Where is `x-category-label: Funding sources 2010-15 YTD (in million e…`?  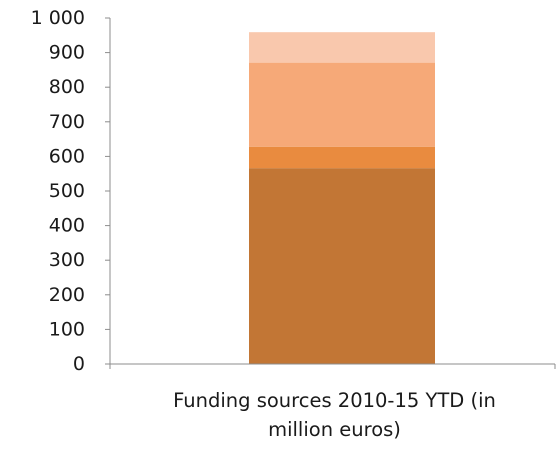 x-category-label: Funding sources 2010-15 YTD (in million e… is located at coordinates (334, 415).